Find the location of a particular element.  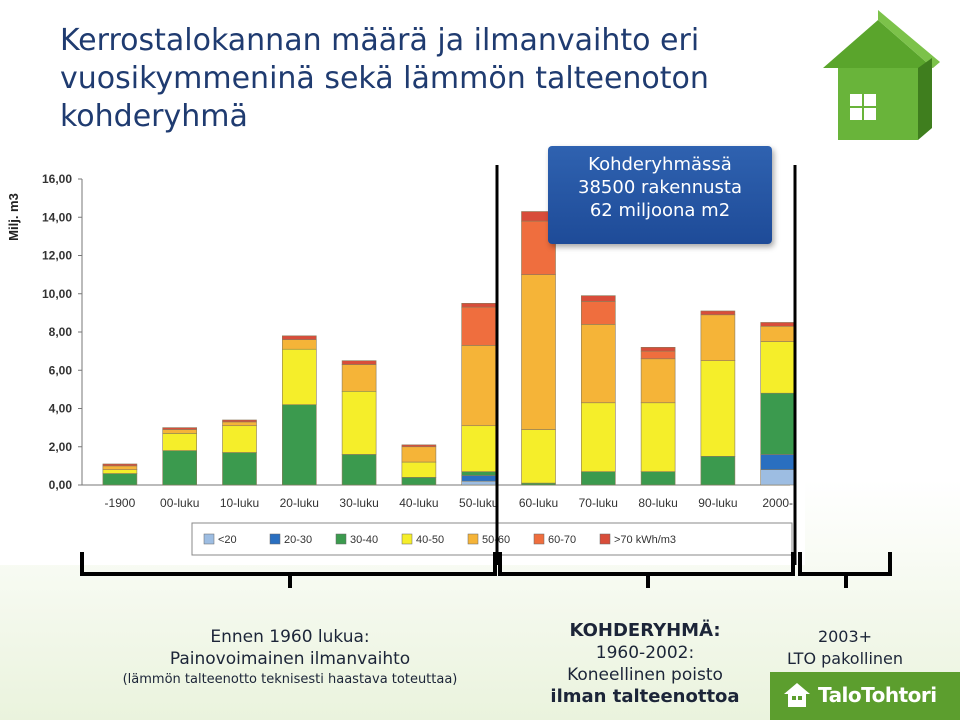

y-tick-label: 10,00 is located at coordinates (57, 294).